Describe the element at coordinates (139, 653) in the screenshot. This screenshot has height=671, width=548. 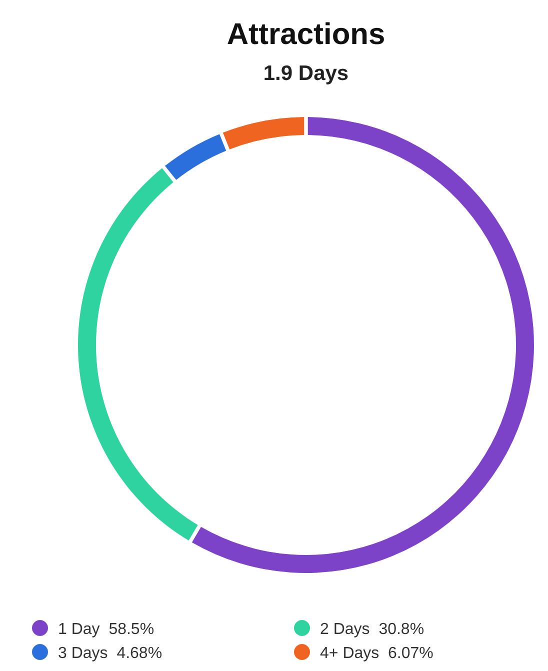
I see `data-label: 4.68%` at that location.